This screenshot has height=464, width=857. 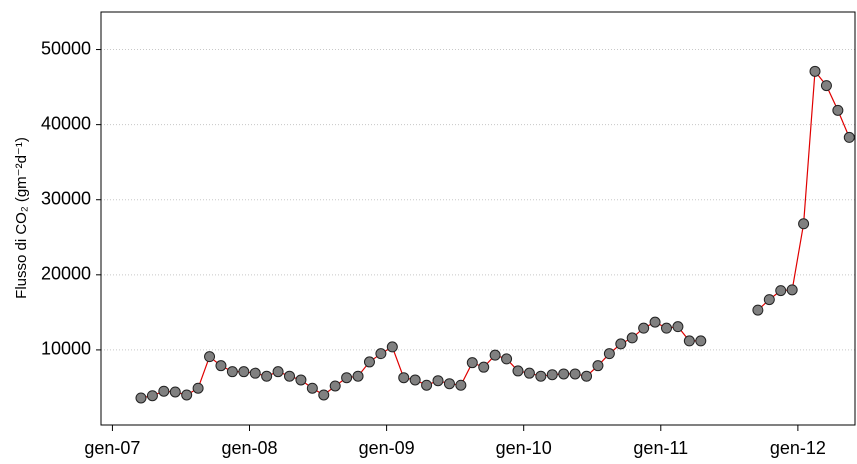 I want to click on y-tick-label: 30000, so click(x=66, y=198).